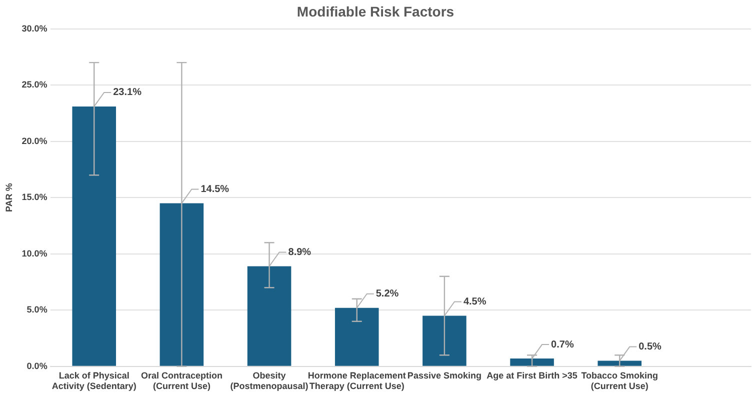 This screenshot has width=753, height=396. I want to click on category-label: (Postmenopausal), so click(269, 386).